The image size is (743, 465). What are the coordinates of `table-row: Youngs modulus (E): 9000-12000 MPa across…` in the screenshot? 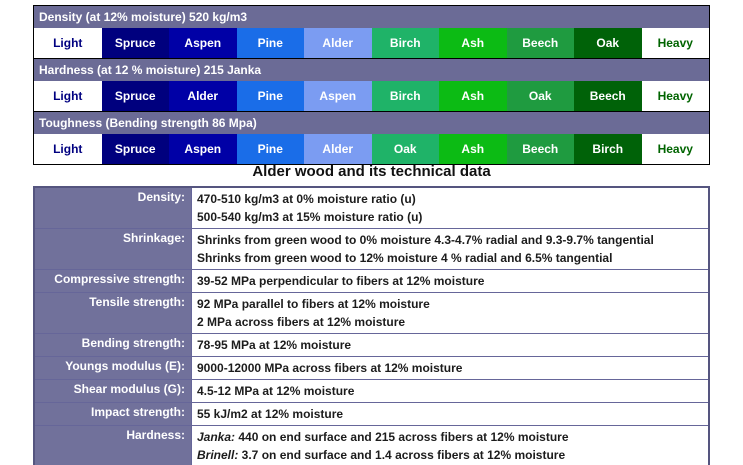 It's located at (371, 368).